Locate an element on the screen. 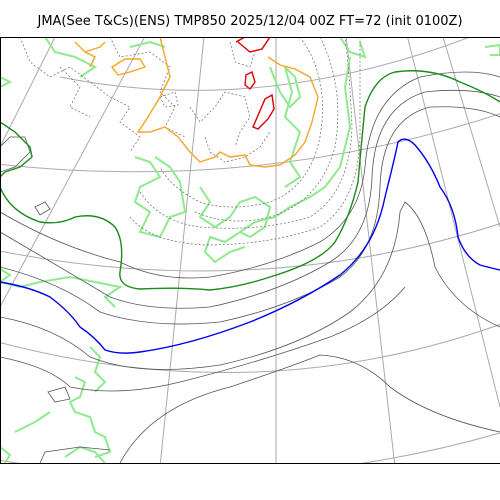 Image resolution: width=500 pixels, height=500 pixels. red-isotherm is located at coordinates (255, 83).